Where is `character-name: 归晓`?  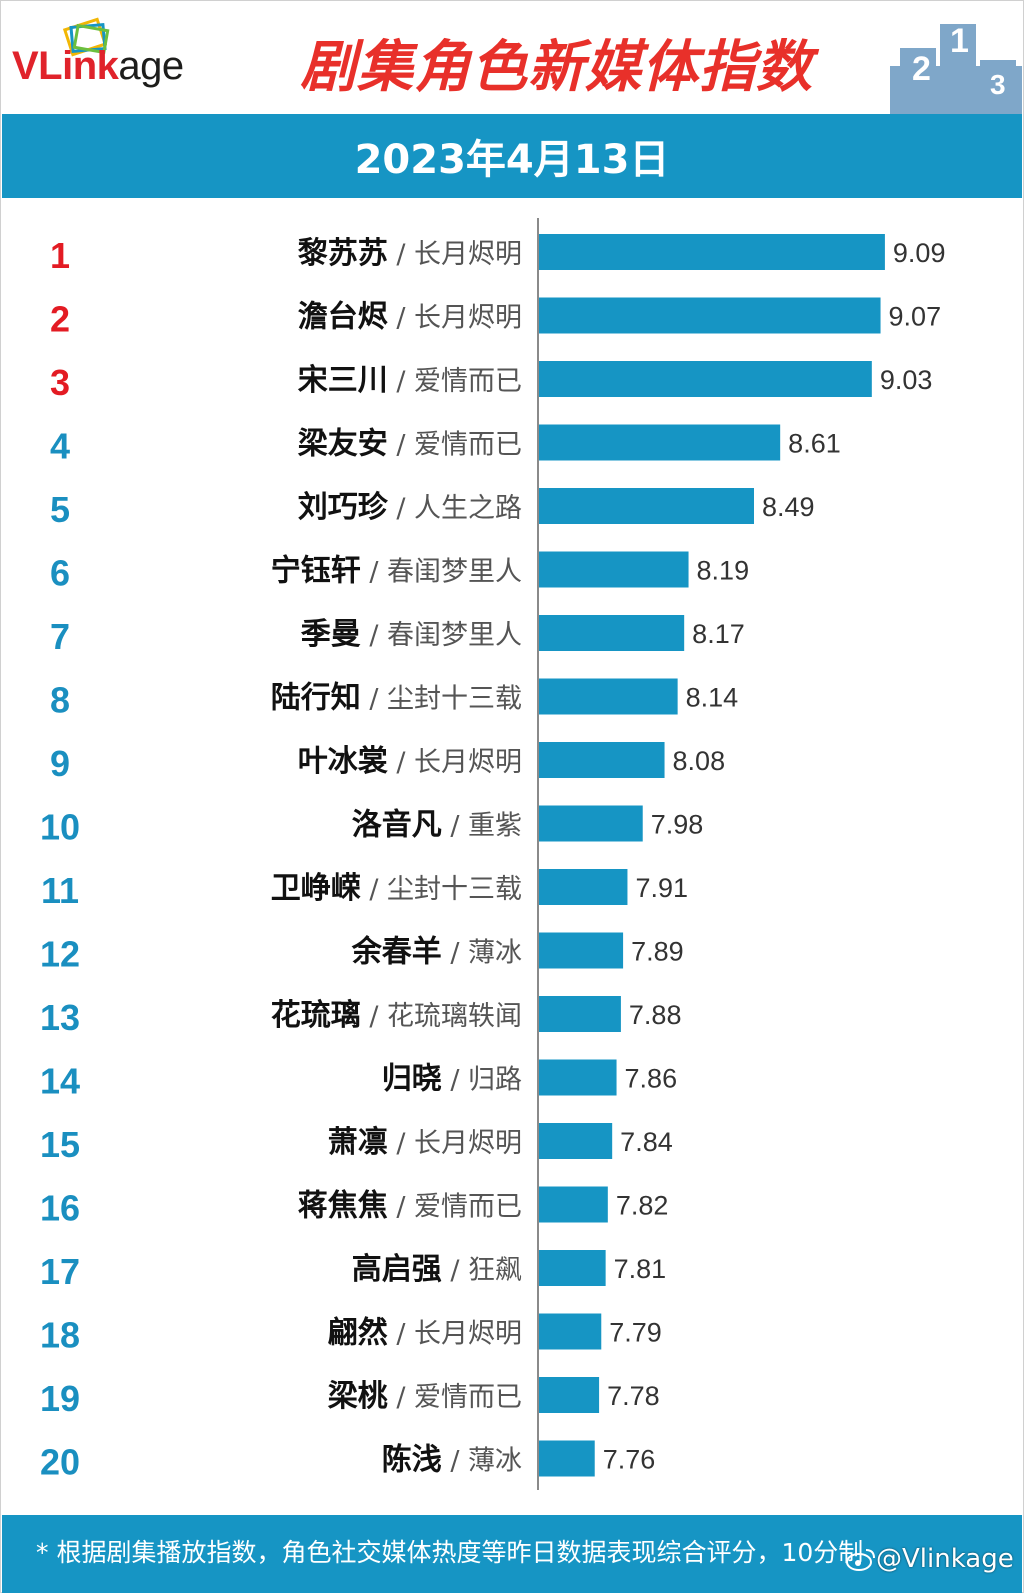 character-name: 归晓 is located at coordinates (412, 1079).